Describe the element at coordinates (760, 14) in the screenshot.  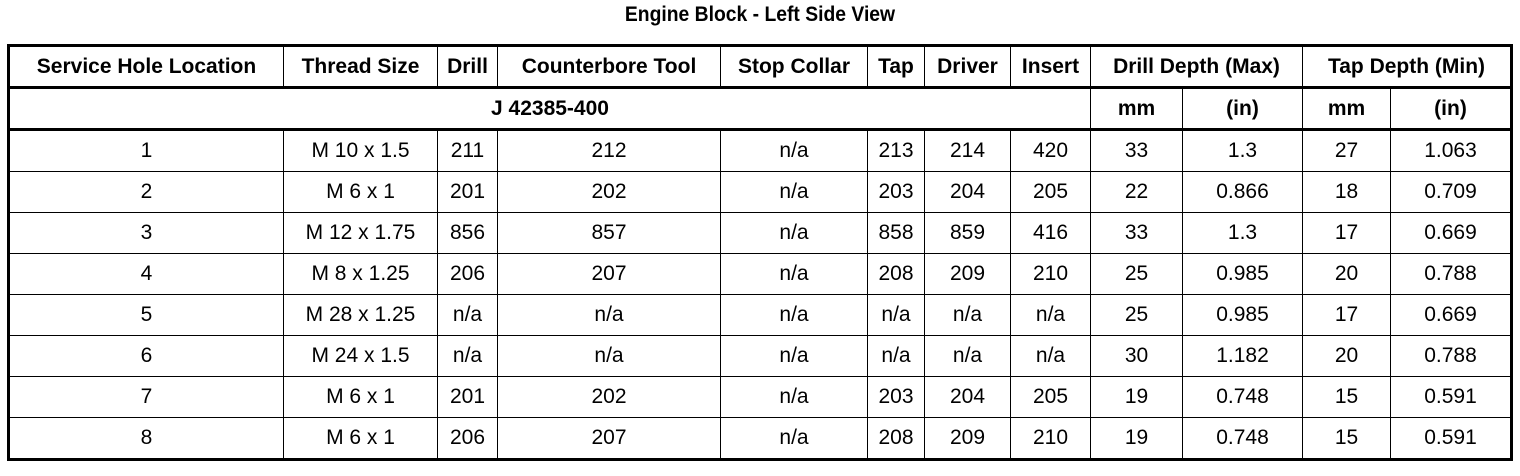
I see `page-title: Engine Block - Left Side View` at that location.